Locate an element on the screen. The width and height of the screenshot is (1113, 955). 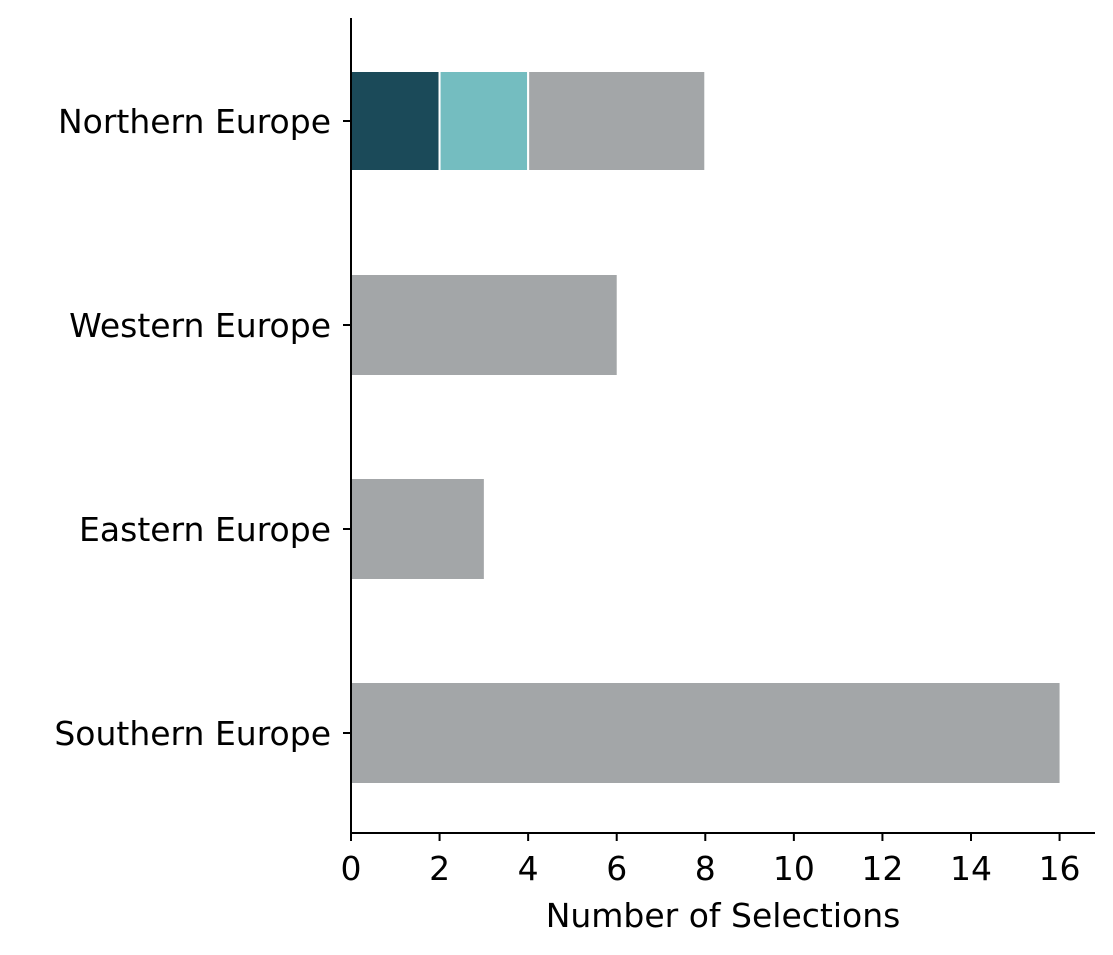
x-tick-label: 16 is located at coordinates (1060, 868).